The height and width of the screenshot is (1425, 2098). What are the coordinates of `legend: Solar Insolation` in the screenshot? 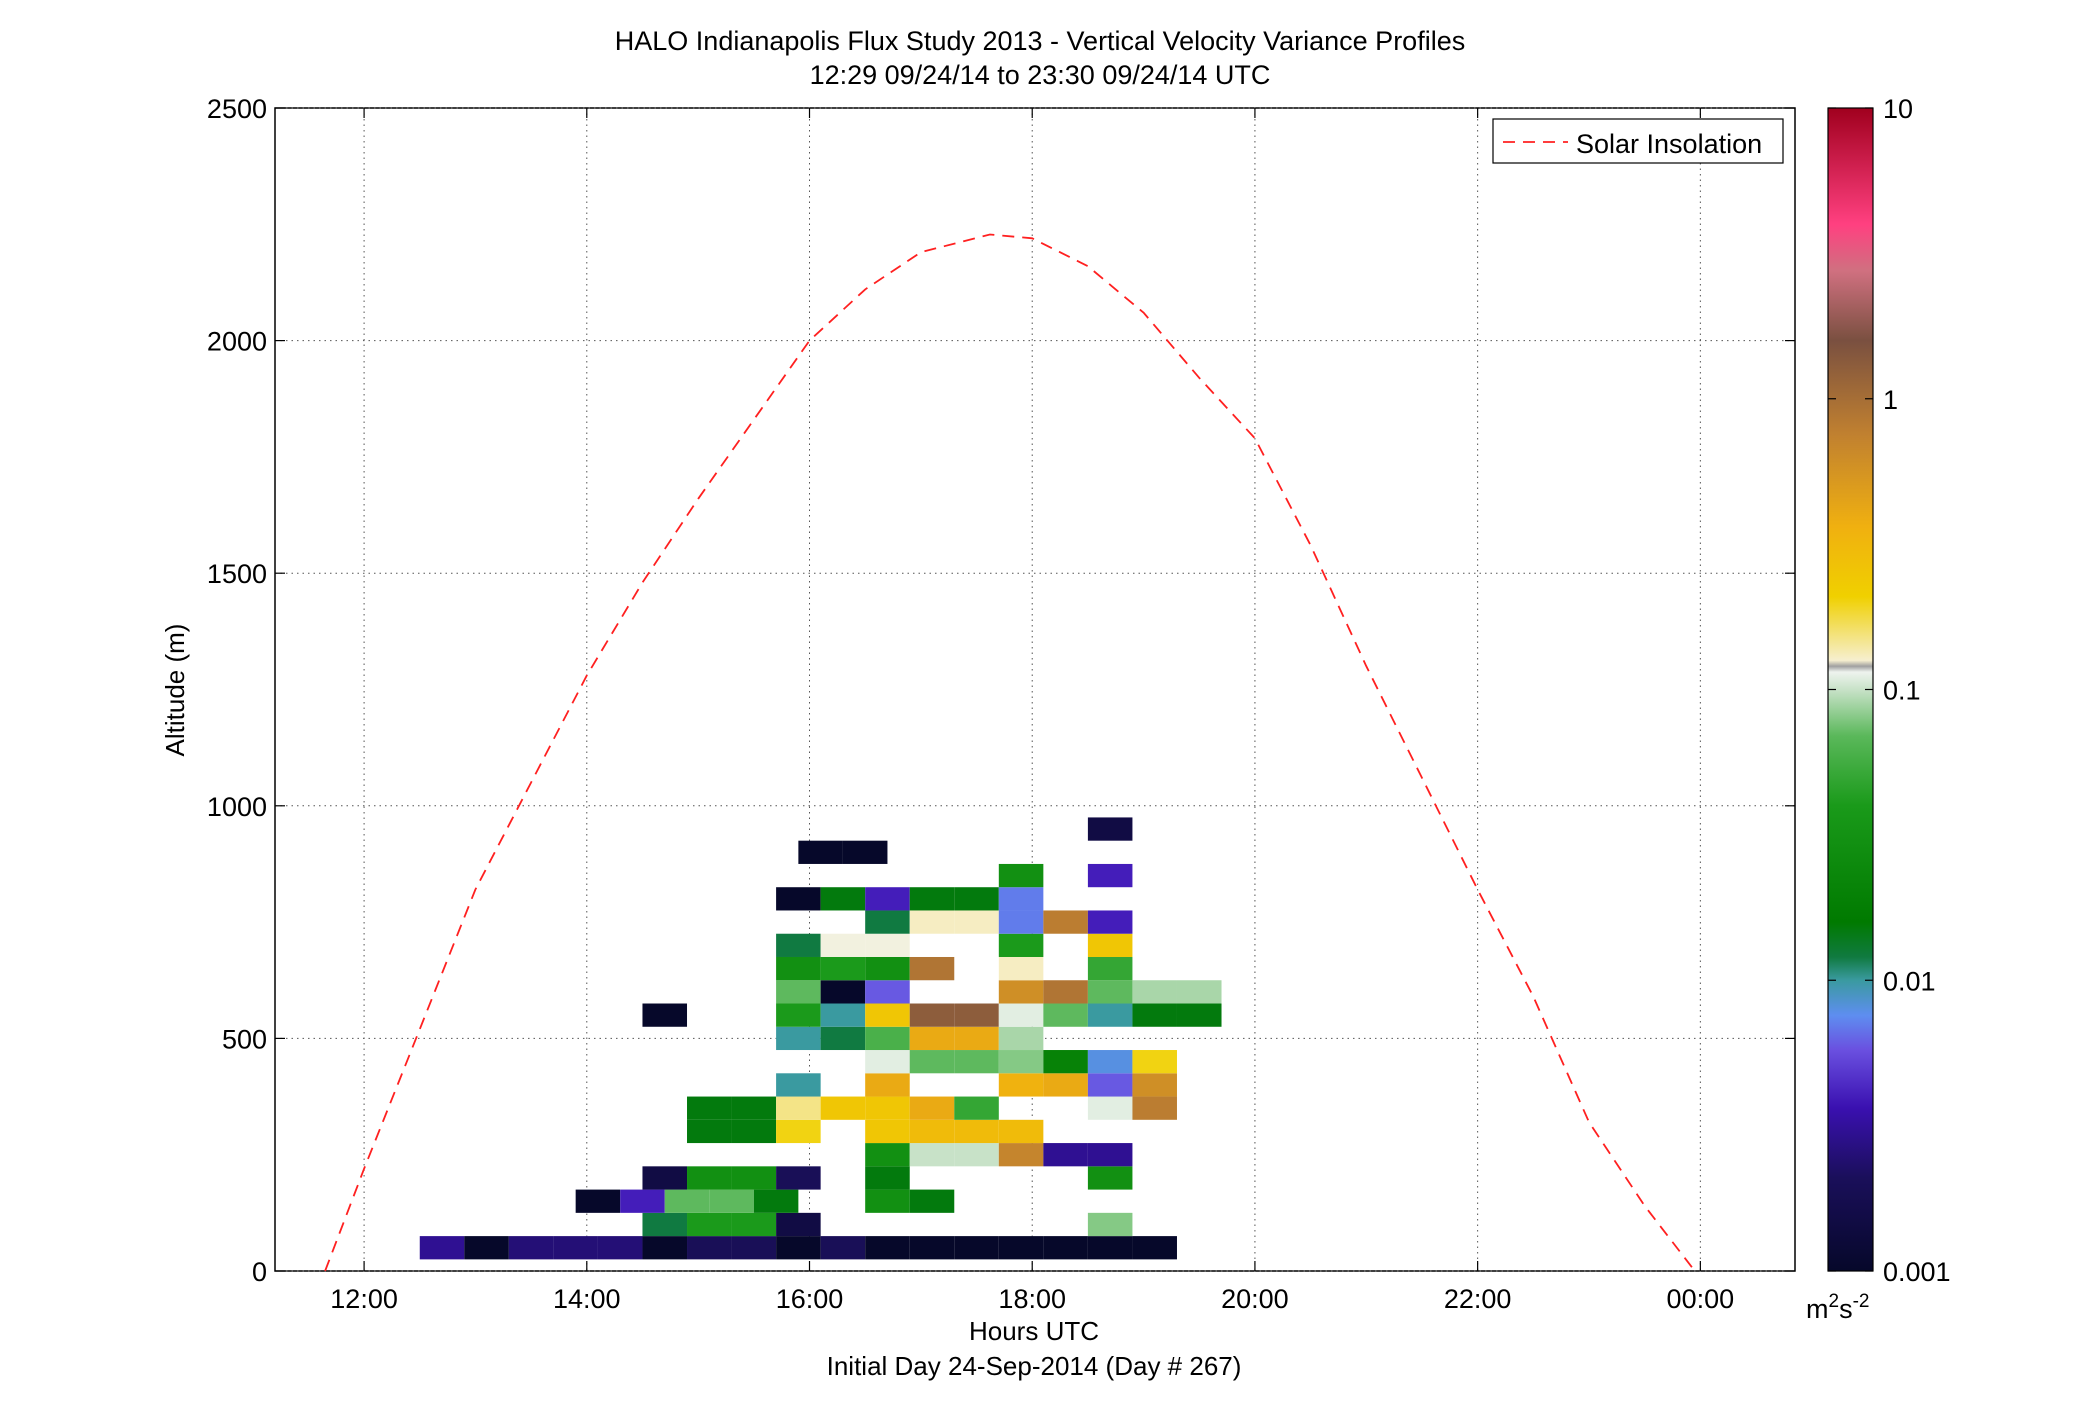 It's located at (1638, 141).